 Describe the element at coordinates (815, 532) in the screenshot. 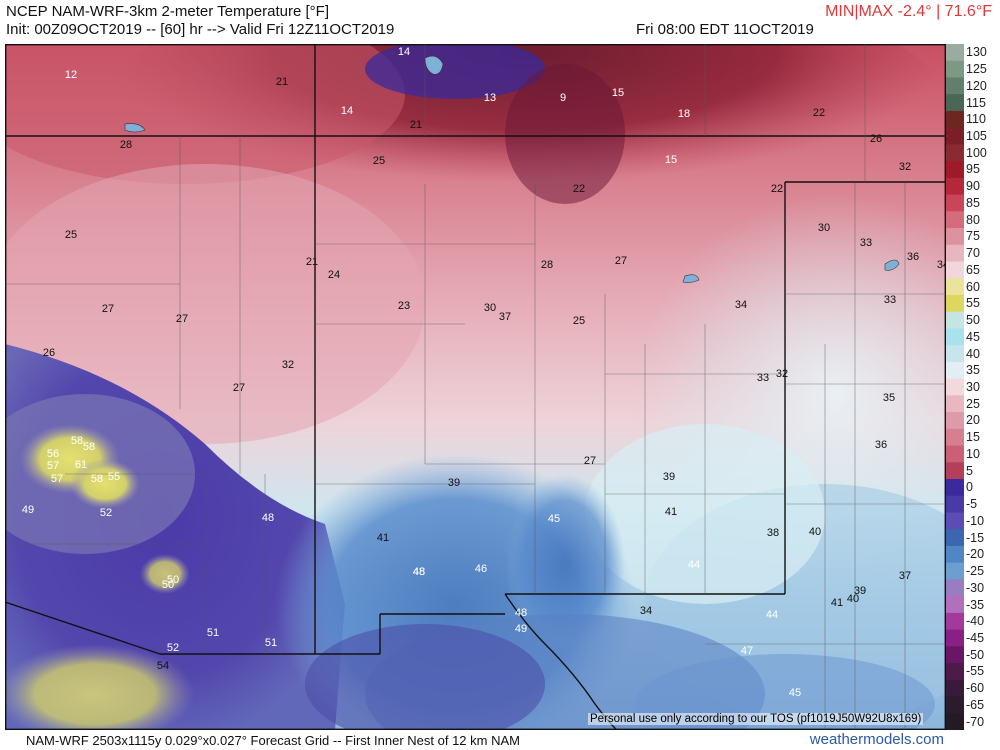

I see `temperature-value-label: 40` at that location.